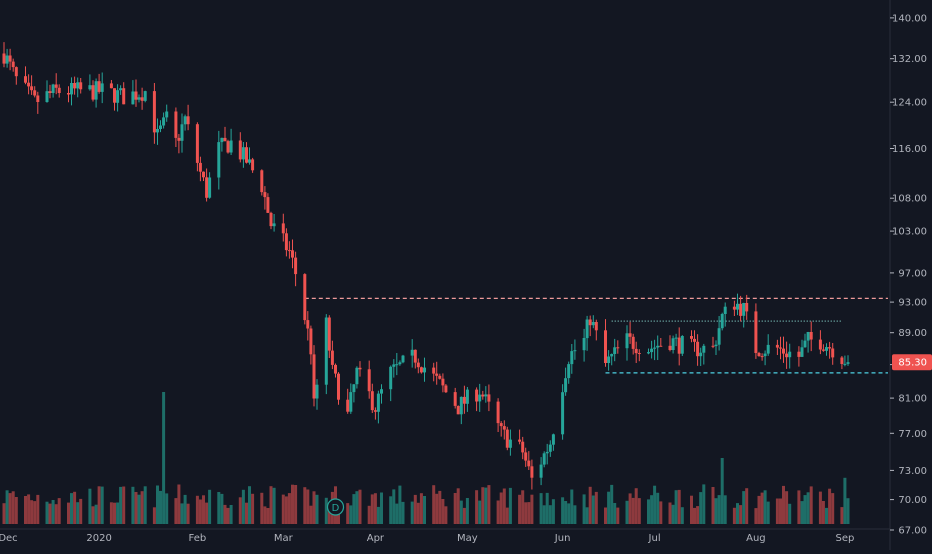 The image size is (932, 554). What do you see at coordinates (284, 538) in the screenshot?
I see `time-tick-label: Mar` at bounding box center [284, 538].